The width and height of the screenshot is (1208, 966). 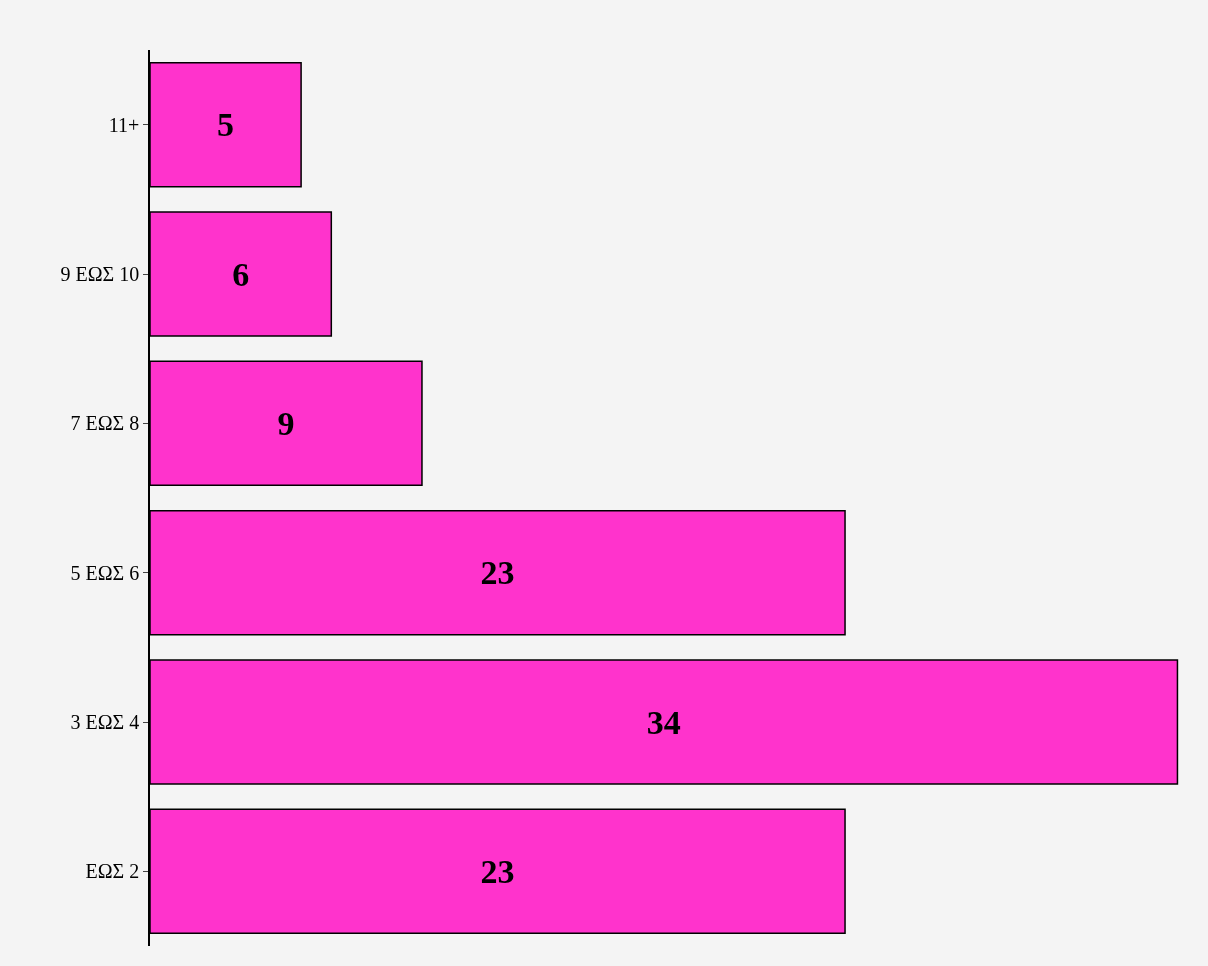 What do you see at coordinates (105, 722) in the screenshot?
I see `y-tick-label: 3 ΕΩΣ 4` at bounding box center [105, 722].